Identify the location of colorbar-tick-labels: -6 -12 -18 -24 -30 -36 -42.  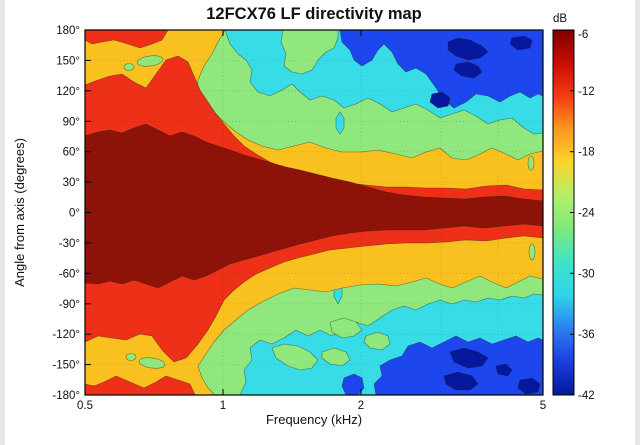
(586, 215).